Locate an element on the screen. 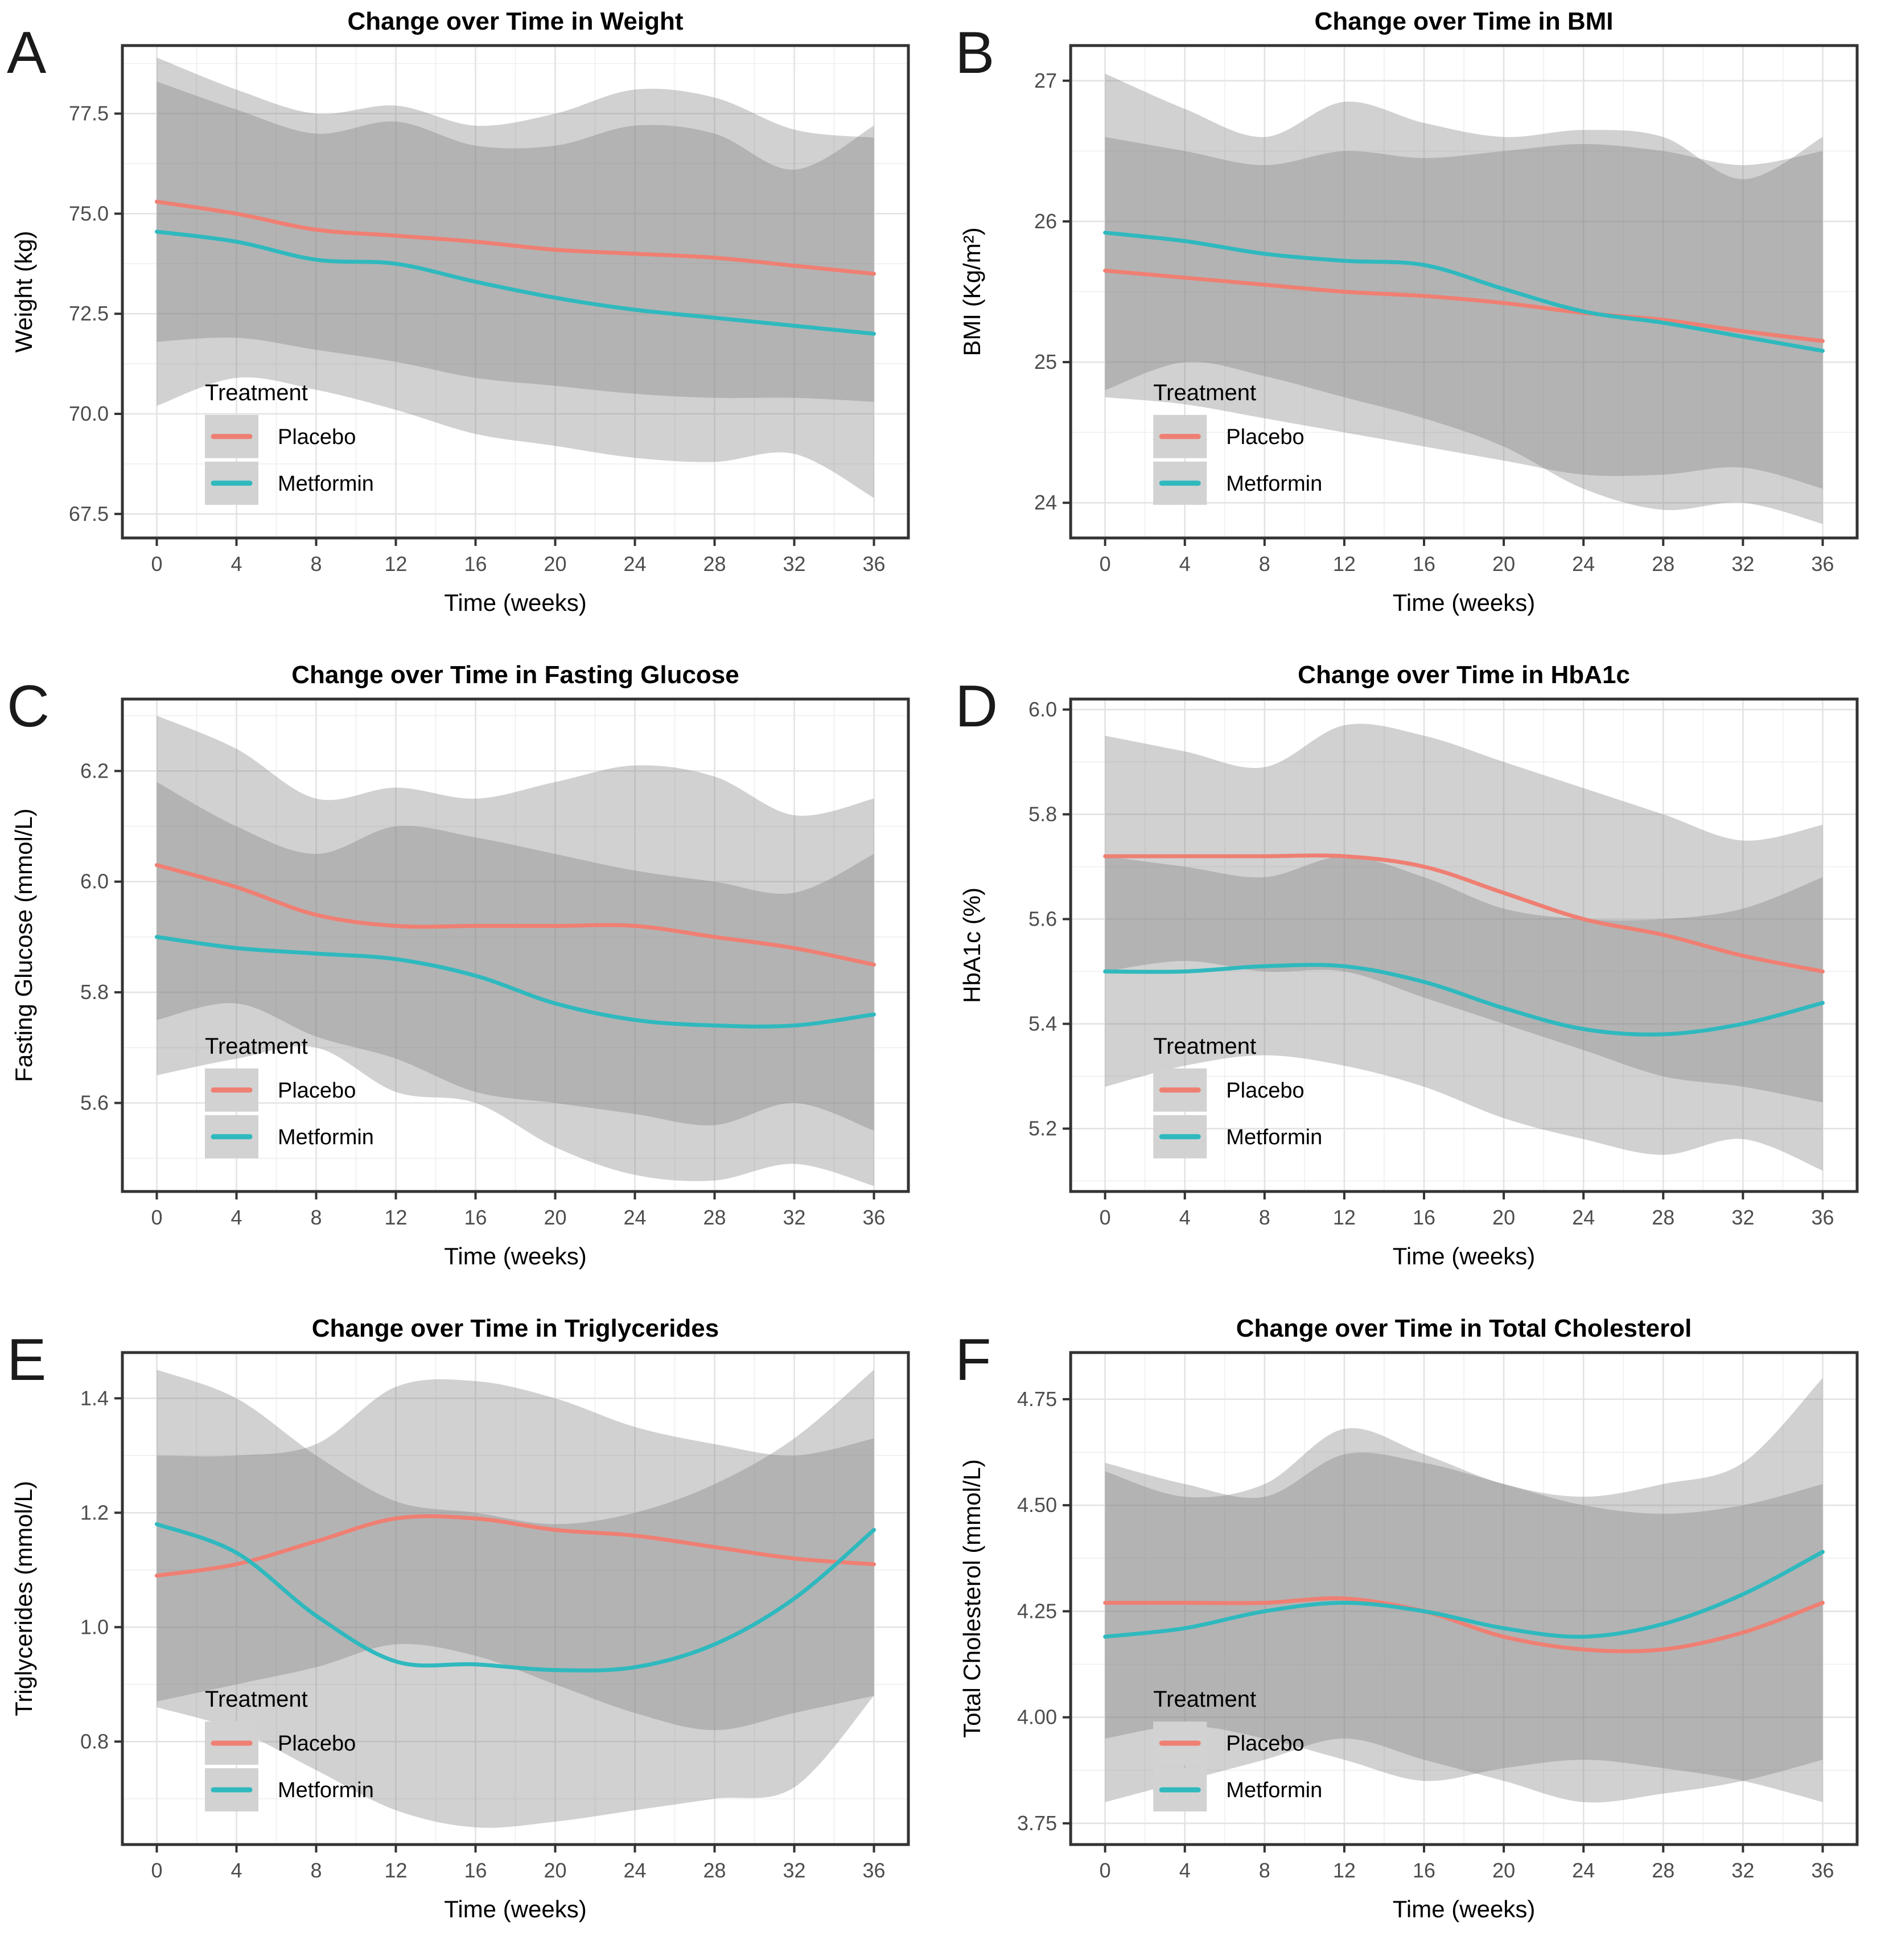 The height and width of the screenshot is (1960, 1897). axes: 0 4 8 12 16 20 24 28 32 36 0.8 1.0 1.2 1.4 is located at coordinates (483, 1634).